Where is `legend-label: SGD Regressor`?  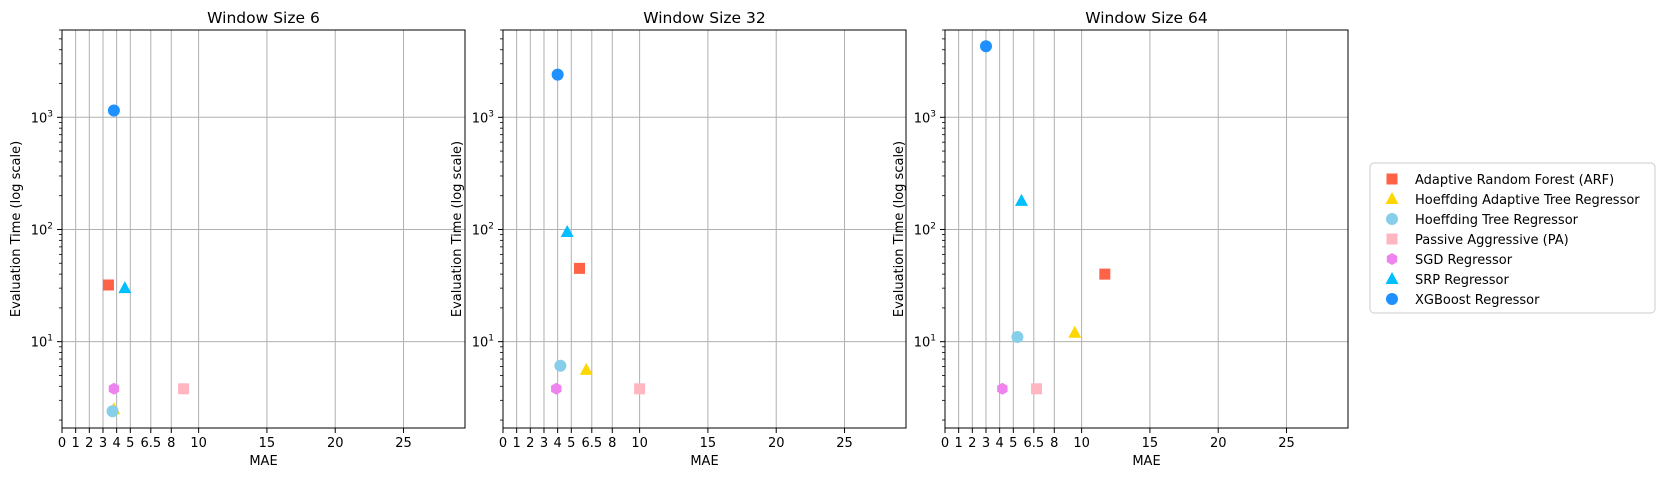 legend-label: SGD Regressor is located at coordinates (1464, 260).